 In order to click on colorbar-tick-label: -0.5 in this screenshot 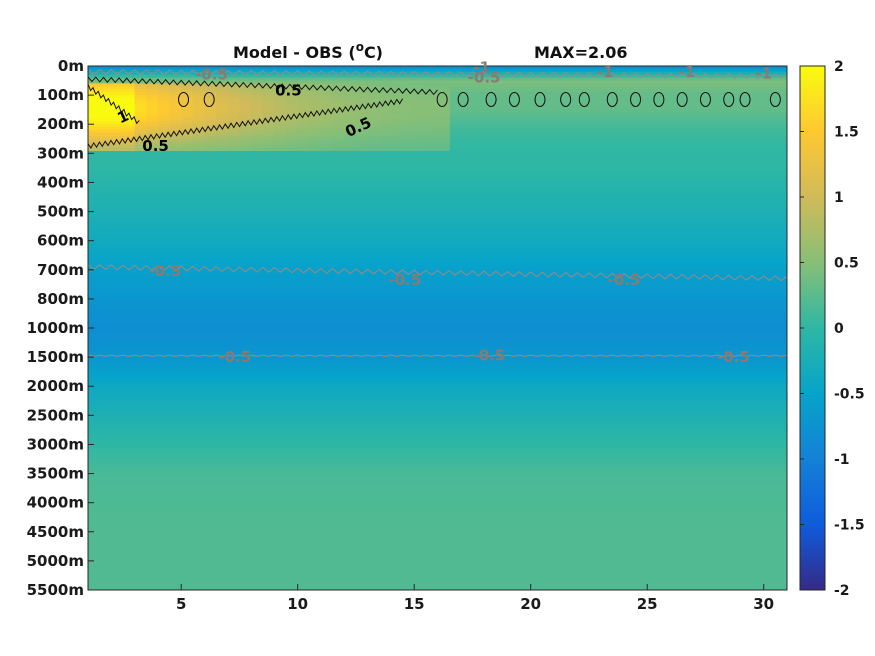, I will do `click(849, 395)`.